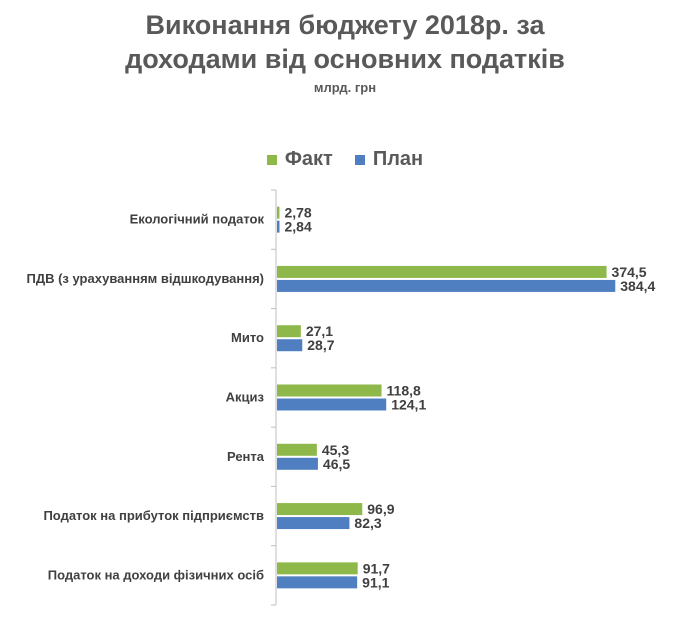  What do you see at coordinates (145, 278) in the screenshot?
I see `category-label: ПДВ (з урахуванням відшкодування)` at bounding box center [145, 278].